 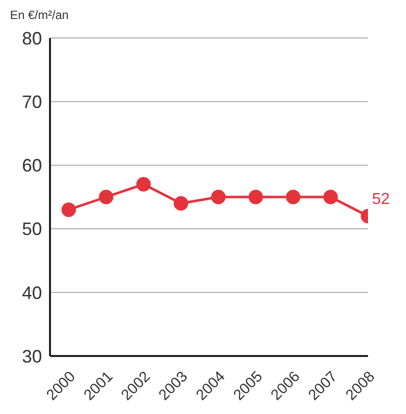 What do you see at coordinates (32, 38) in the screenshot?
I see `y-tick-label: 80` at bounding box center [32, 38].